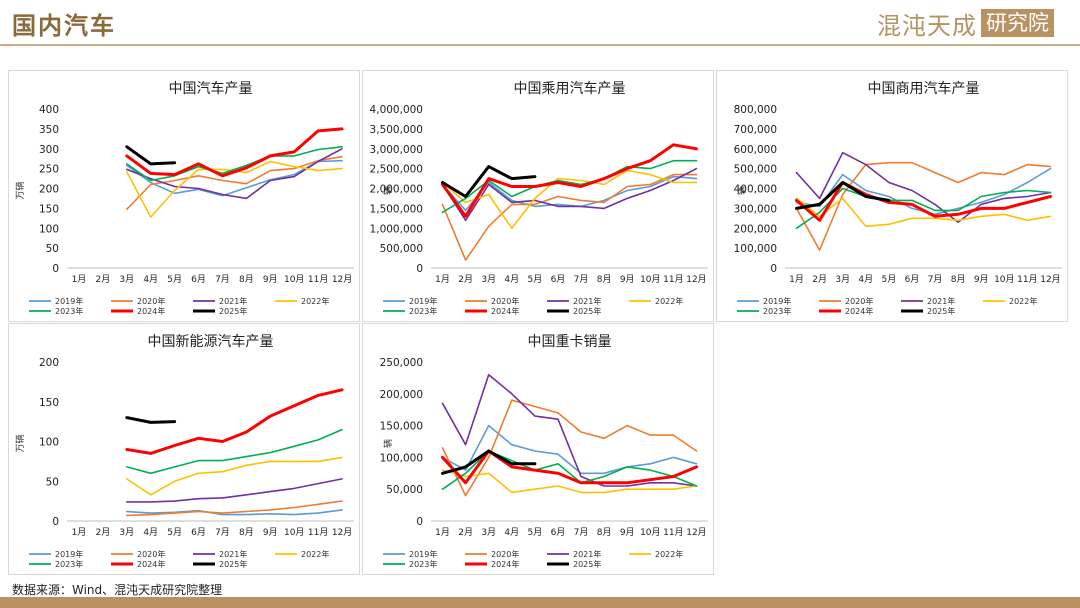  What do you see at coordinates (755, 229) in the screenshot?
I see `y-tick-label: 200,000` at bounding box center [755, 229].